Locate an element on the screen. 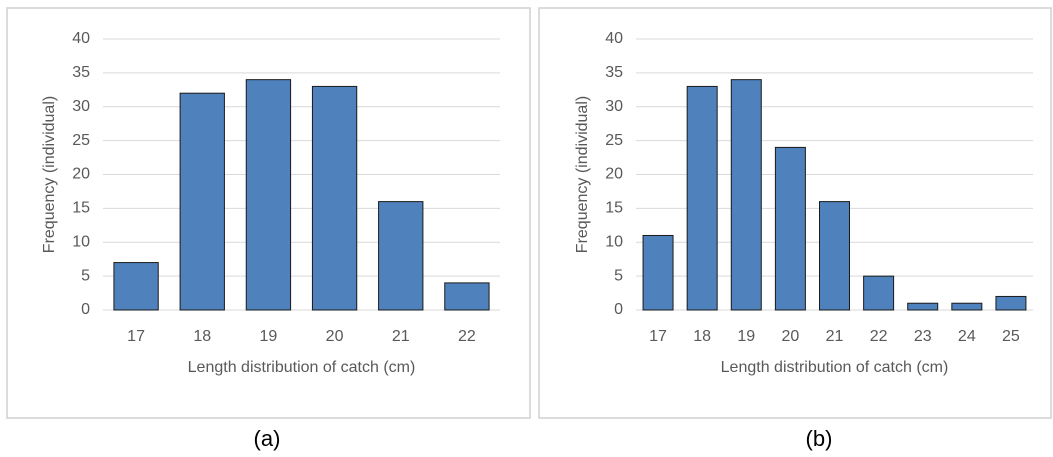 This screenshot has width=1053, height=457. x-tick-label: 23 is located at coordinates (923, 336).